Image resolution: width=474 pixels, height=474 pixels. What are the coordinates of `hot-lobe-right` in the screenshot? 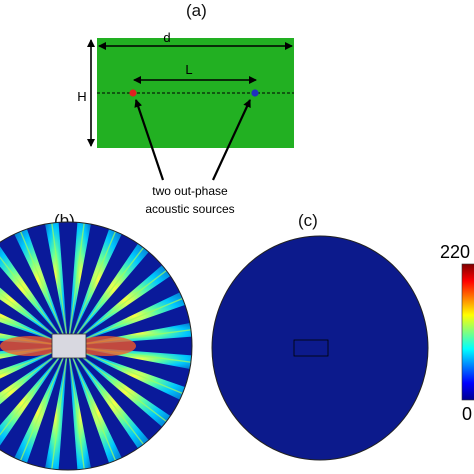 It's located at (106, 346).